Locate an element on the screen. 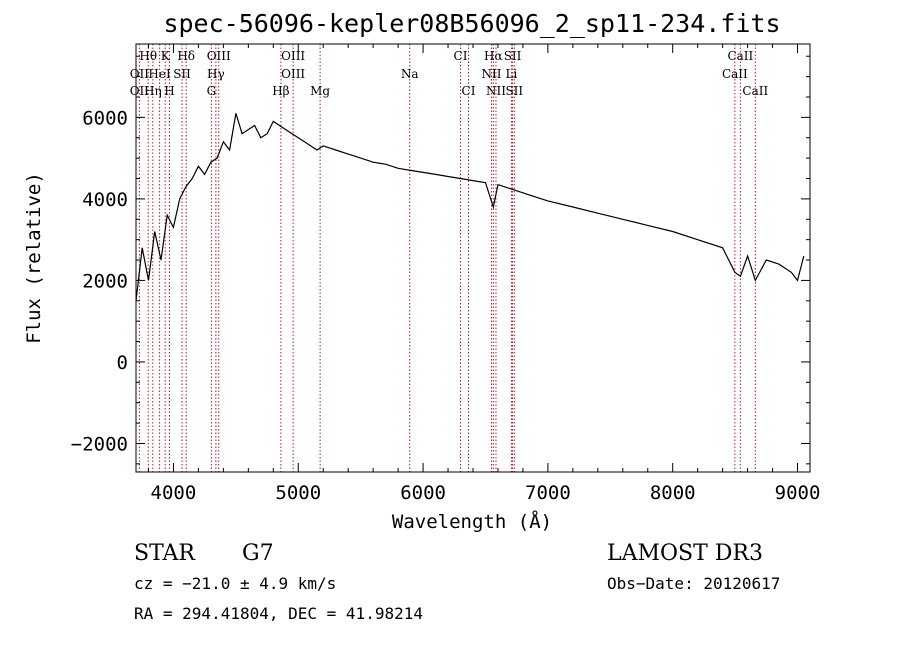  line-id-label: Hδ is located at coordinates (186, 56).